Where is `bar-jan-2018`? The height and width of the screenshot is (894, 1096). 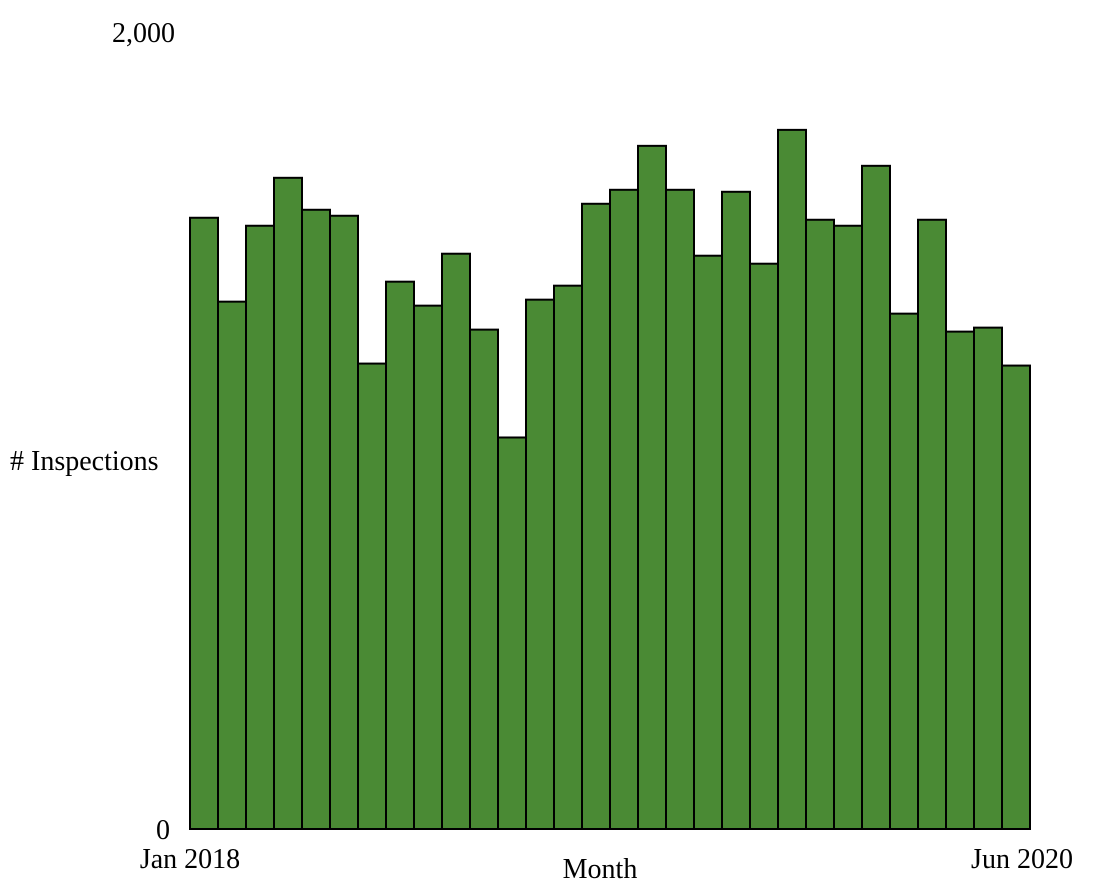
bar-jan-2018 is located at coordinates (204, 523).